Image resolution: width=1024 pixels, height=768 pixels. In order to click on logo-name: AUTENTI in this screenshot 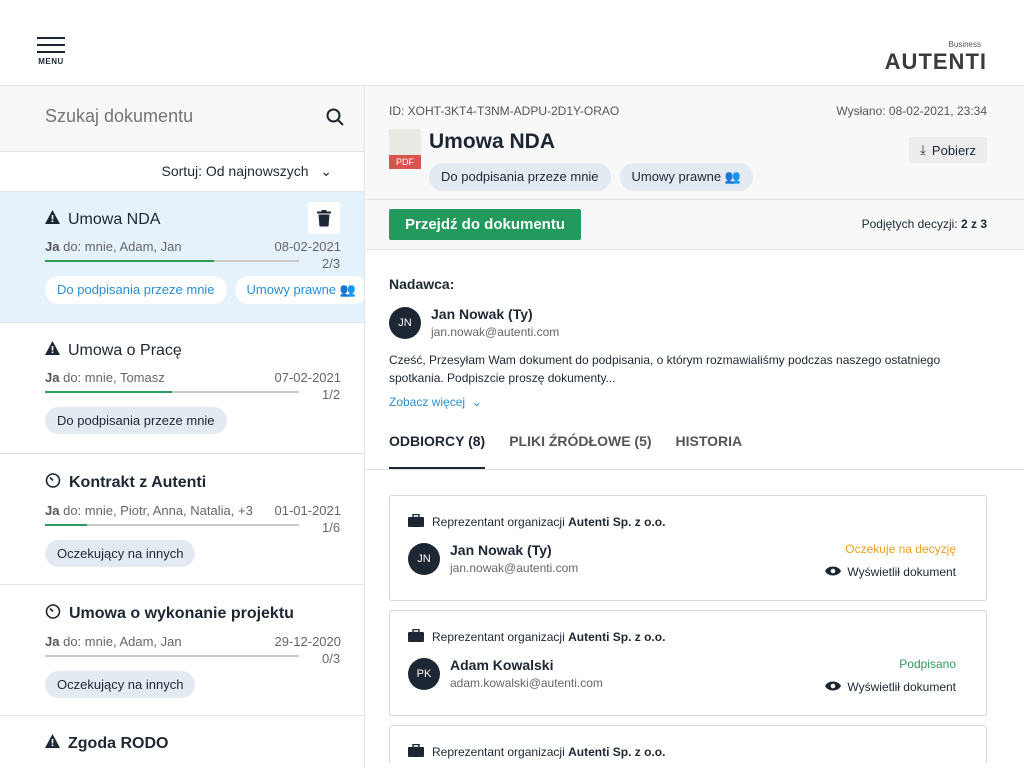, I will do `click(935, 61)`.